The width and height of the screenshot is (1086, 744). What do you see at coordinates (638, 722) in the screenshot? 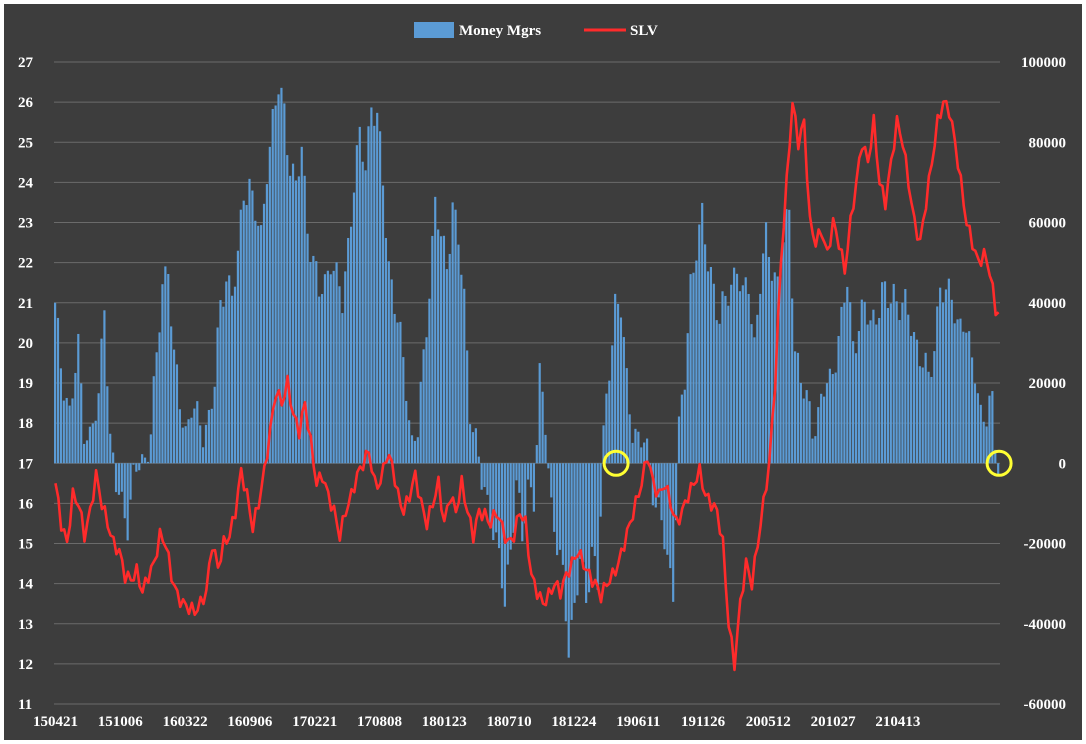
I see `x-axis-tick-label: 190611` at bounding box center [638, 722].